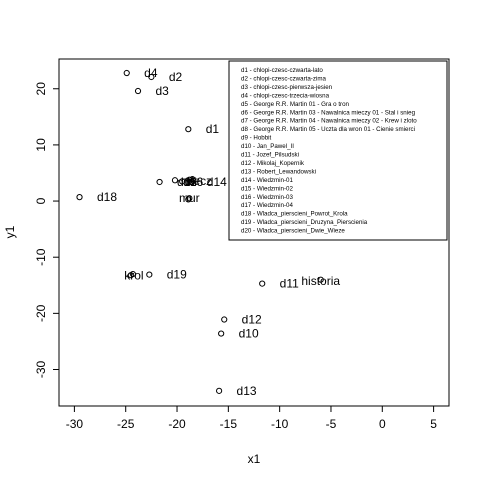 This screenshot has height=480, width=480. What do you see at coordinates (41, 89) in the screenshot?
I see `y-tick-label: 20` at bounding box center [41, 89].